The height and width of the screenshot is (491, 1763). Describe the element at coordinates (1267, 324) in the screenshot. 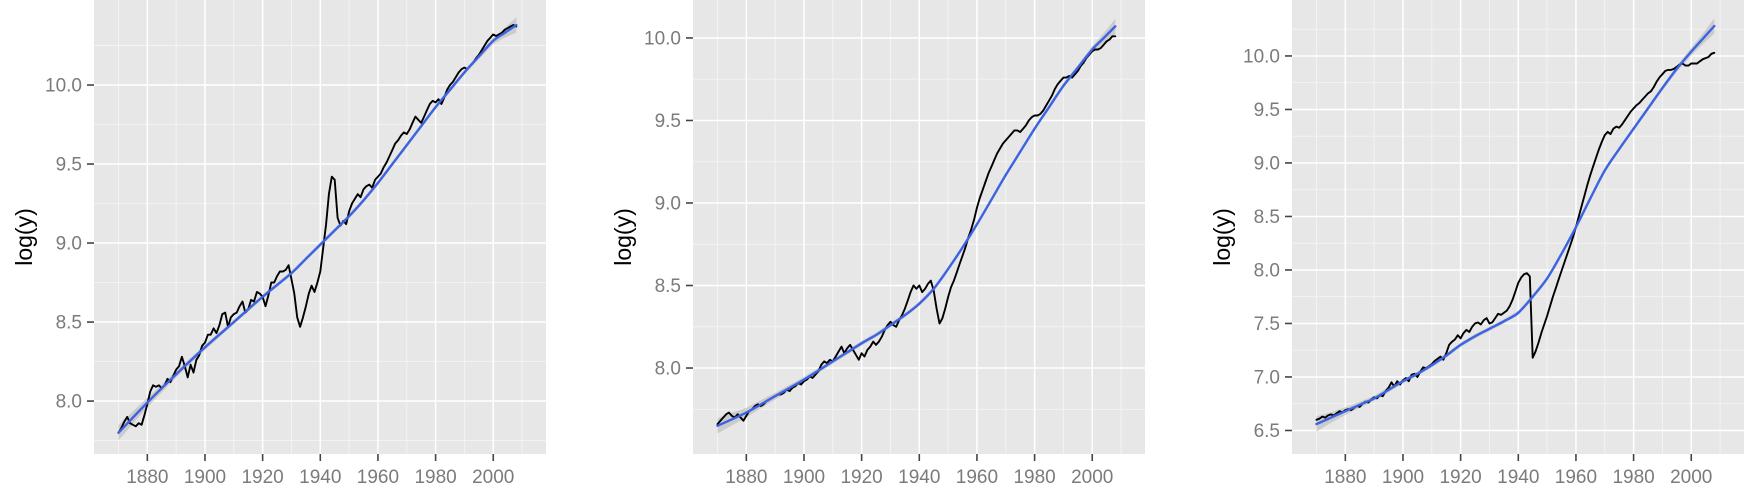

I see `y-tick-label: 7.5` at that location.